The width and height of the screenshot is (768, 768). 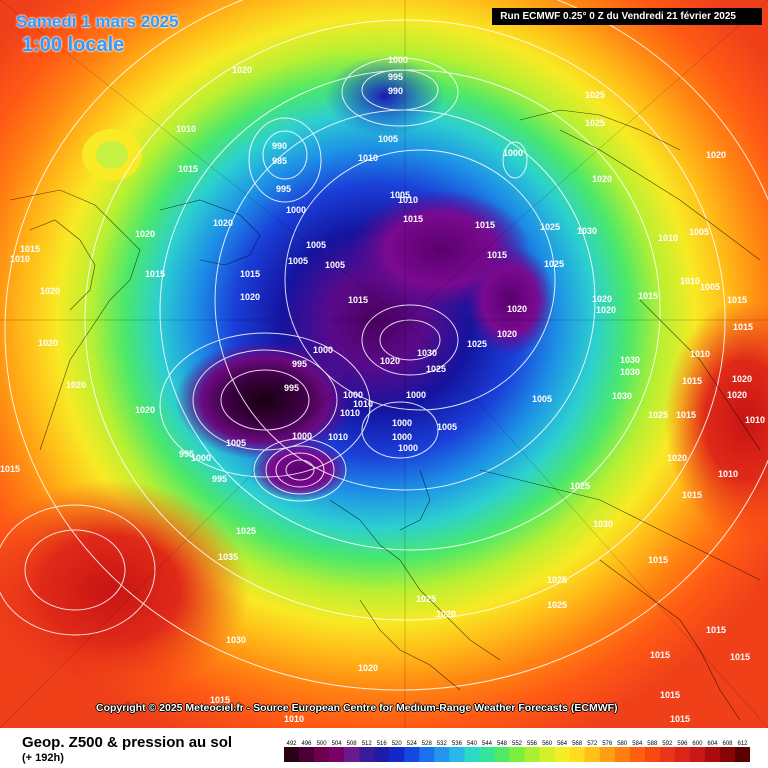 What do you see at coordinates (427, 744) in the screenshot?
I see `legend-tick-label: 528` at bounding box center [427, 744].